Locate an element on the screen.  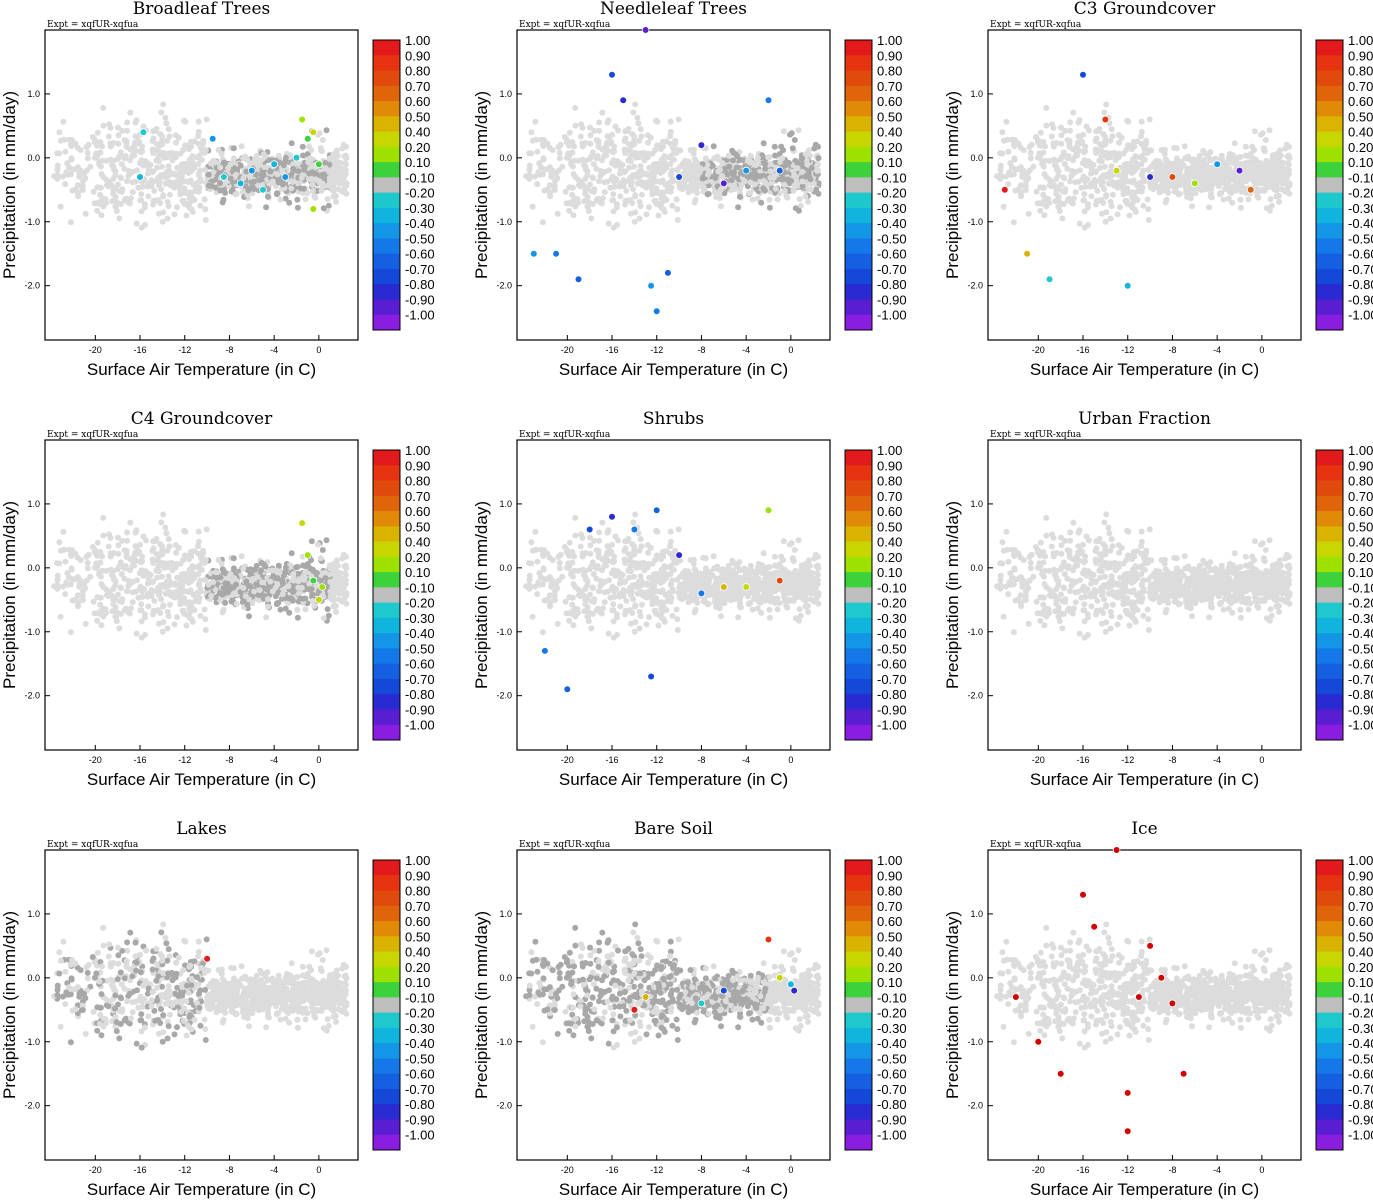
colorbar-label: -1.00 is located at coordinates (420, 315).